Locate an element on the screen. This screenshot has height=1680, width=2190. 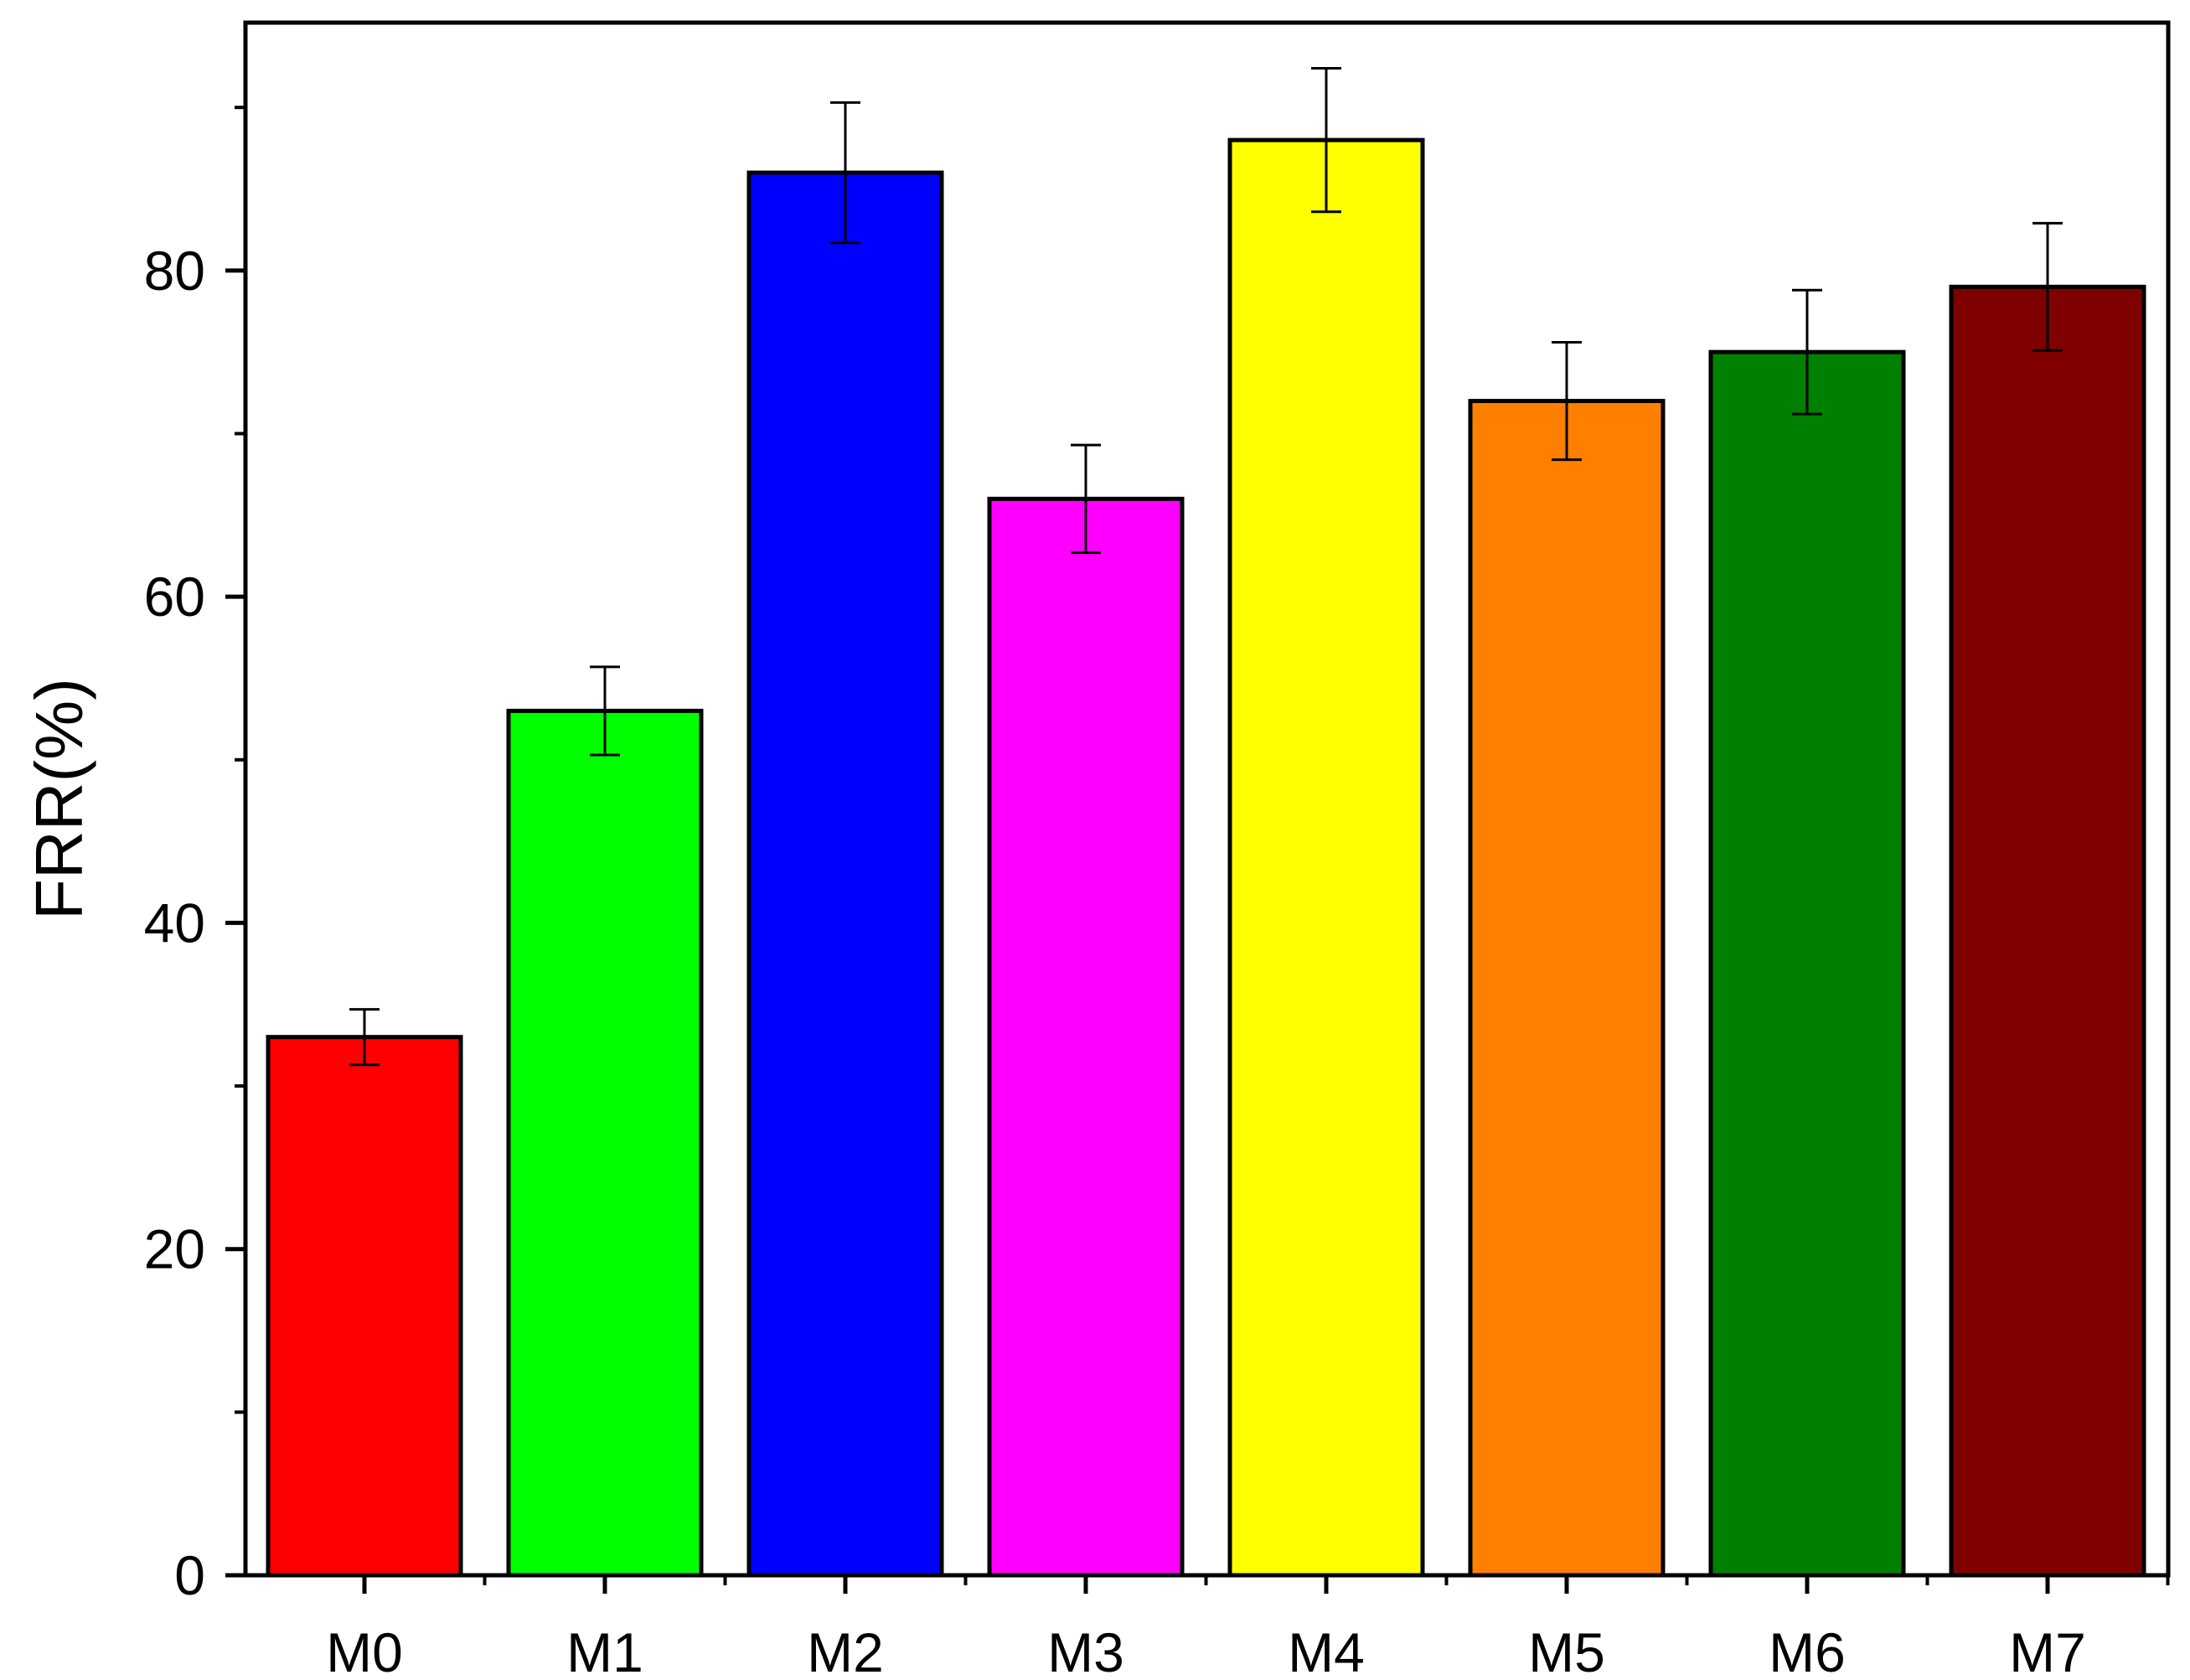
x-tick-label: M4 is located at coordinates (1326, 1650).